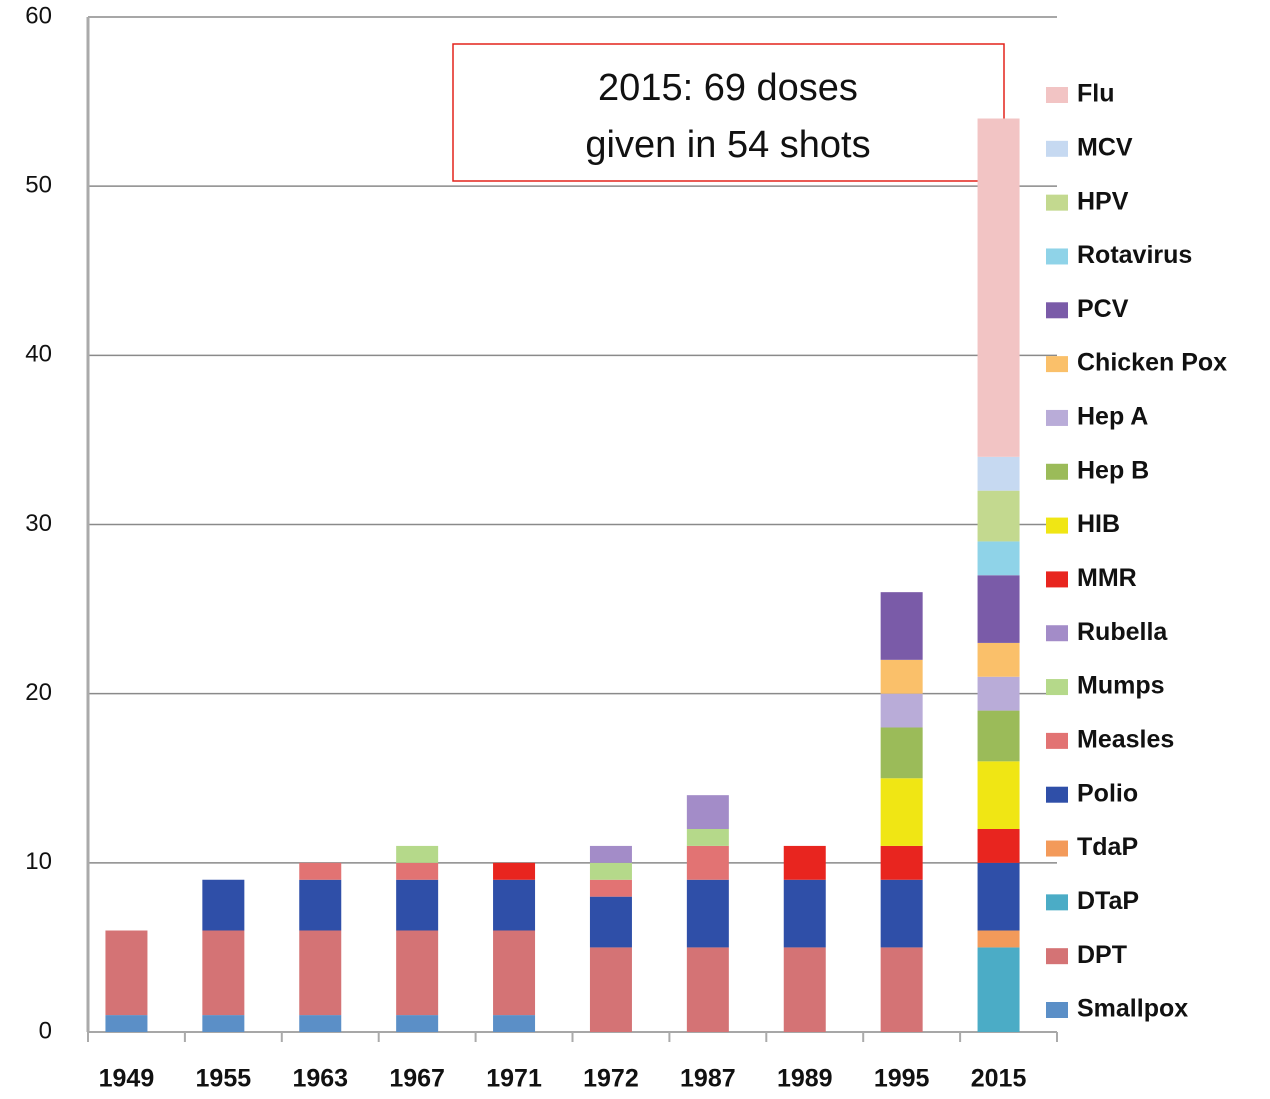 The image size is (1270, 1099). Describe the element at coordinates (1098, 524) in the screenshot. I see `legend-label: HIB` at that location.